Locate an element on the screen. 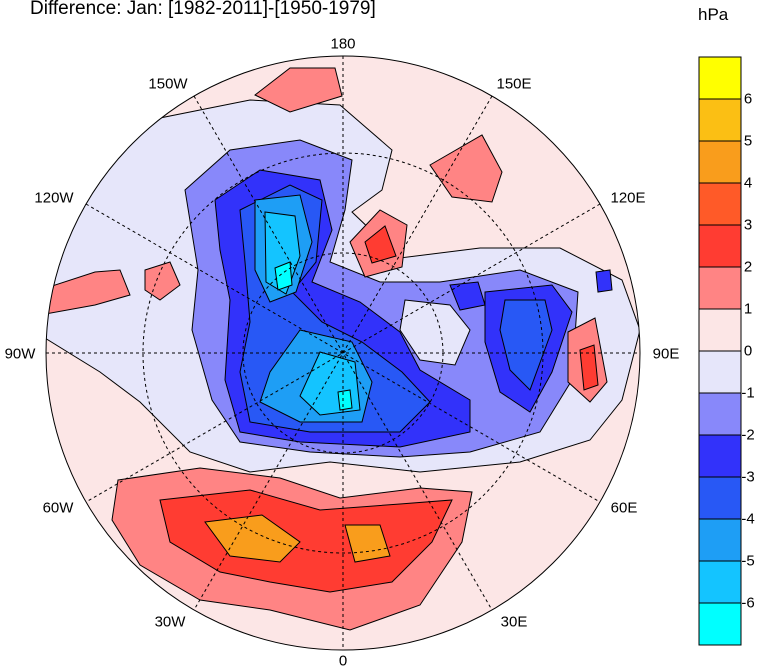 The height and width of the screenshot is (670, 760). plot-title: Difference: Jan: [1982-2011]-[1950-1979] is located at coordinates (203, 9).